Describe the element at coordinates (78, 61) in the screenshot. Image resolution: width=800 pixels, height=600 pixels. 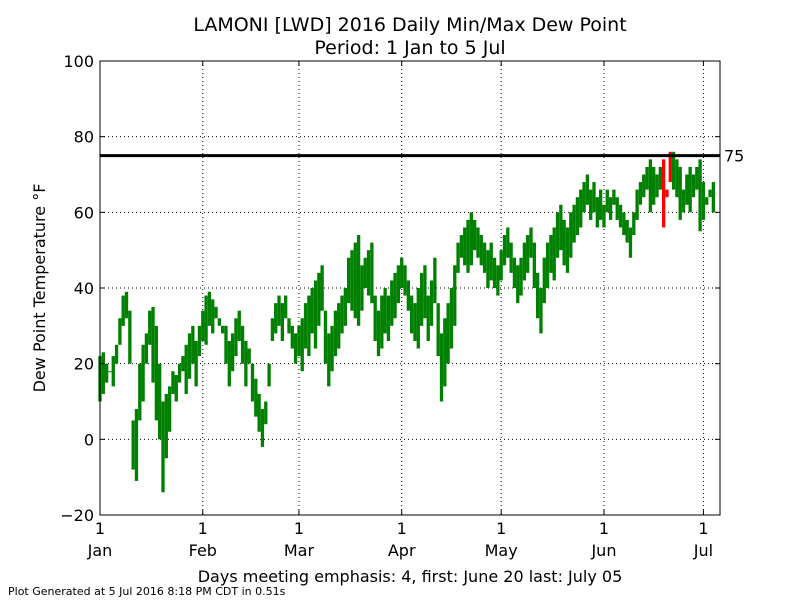
I see `y-tick-label: 100` at that location.